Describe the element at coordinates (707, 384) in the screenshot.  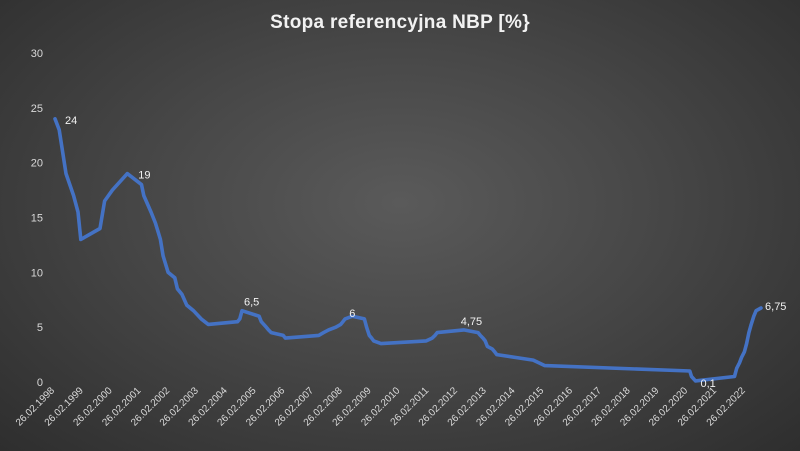
I see `data-label: 0,1` at that location.